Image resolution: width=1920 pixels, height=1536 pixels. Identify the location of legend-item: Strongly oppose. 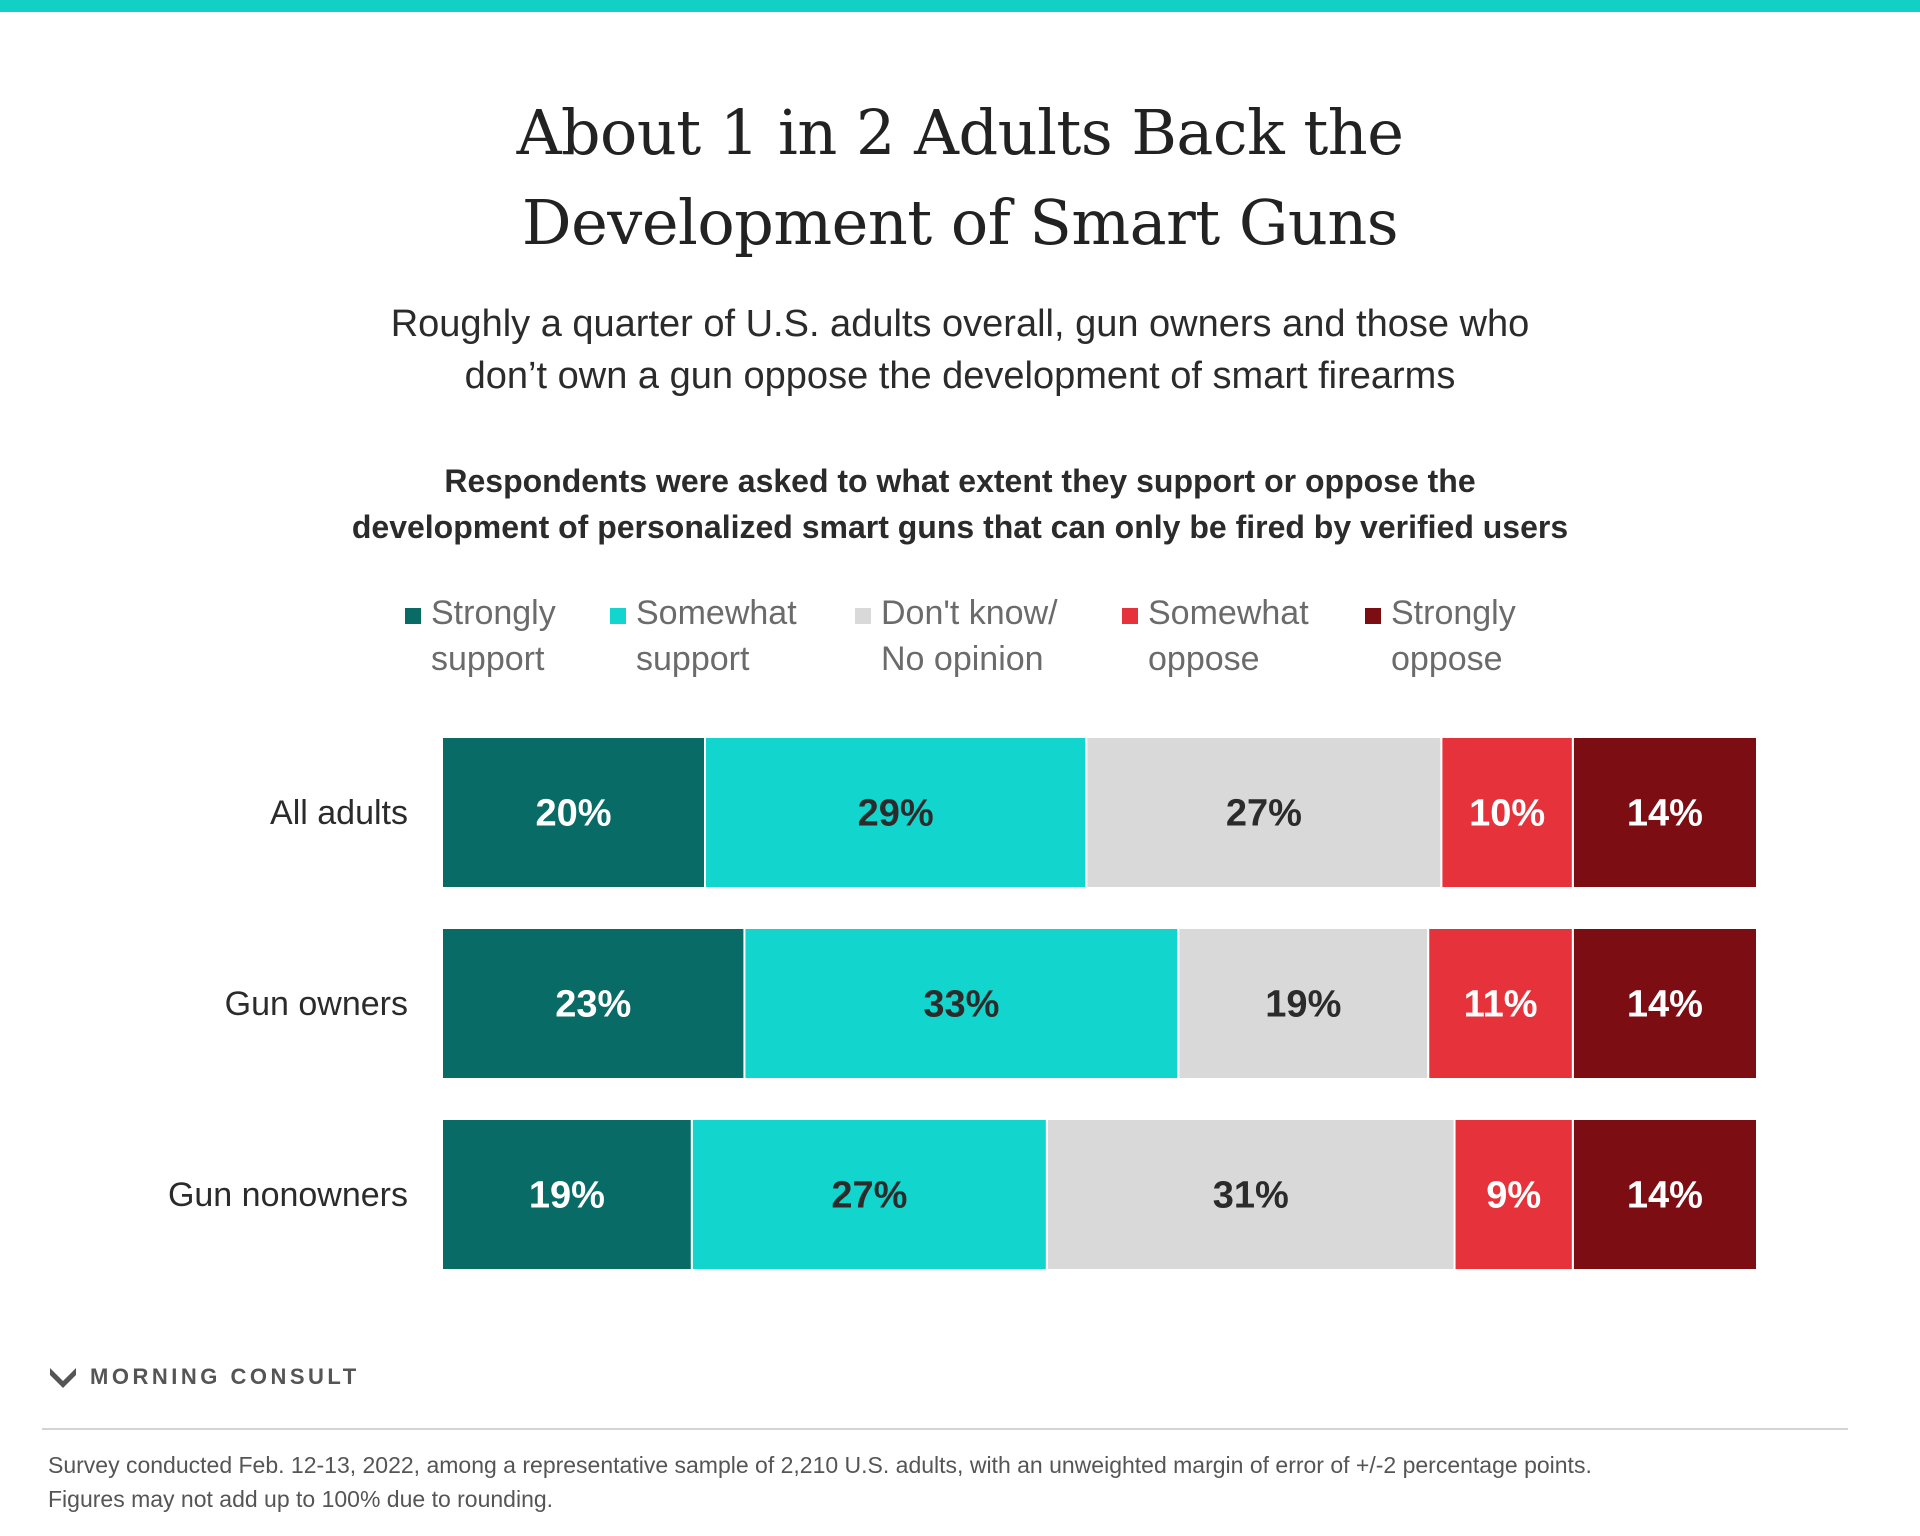
(1440, 636).